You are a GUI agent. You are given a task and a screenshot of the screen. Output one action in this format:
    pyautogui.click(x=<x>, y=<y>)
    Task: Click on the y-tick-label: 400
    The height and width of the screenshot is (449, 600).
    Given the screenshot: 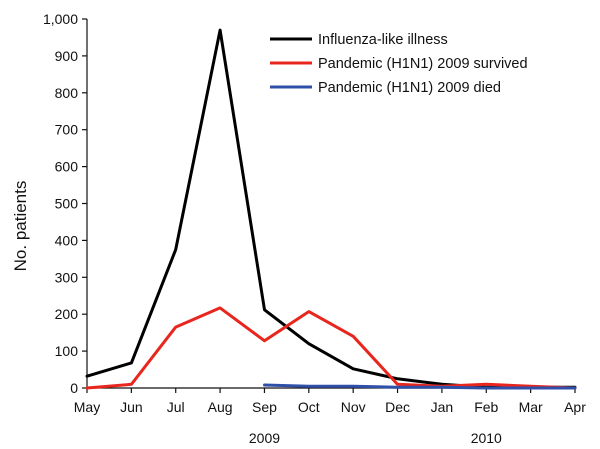 What is the action you would take?
    pyautogui.click(x=67, y=240)
    